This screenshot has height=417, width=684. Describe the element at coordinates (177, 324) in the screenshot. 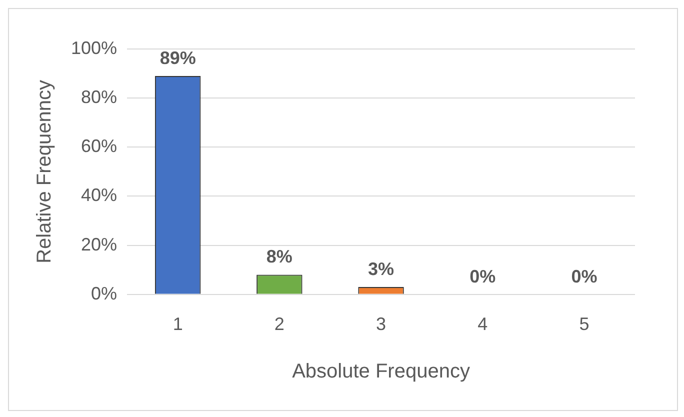

I see `x-tick-label: 1` at that location.